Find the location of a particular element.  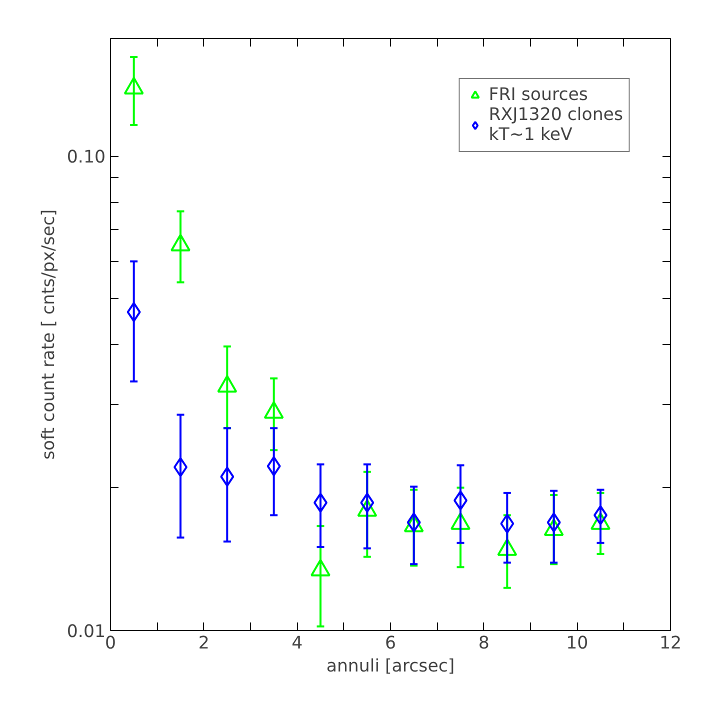

y-tick-label: 0.01 is located at coordinates (86, 632).